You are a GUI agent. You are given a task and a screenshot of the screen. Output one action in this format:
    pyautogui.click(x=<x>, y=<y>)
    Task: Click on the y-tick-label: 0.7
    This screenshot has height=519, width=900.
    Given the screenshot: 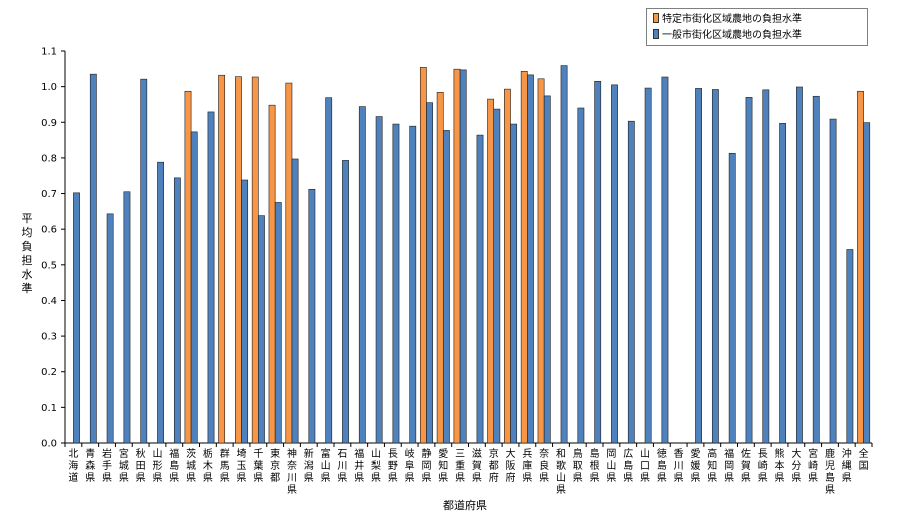 What is the action you would take?
    pyautogui.click(x=49, y=194)
    